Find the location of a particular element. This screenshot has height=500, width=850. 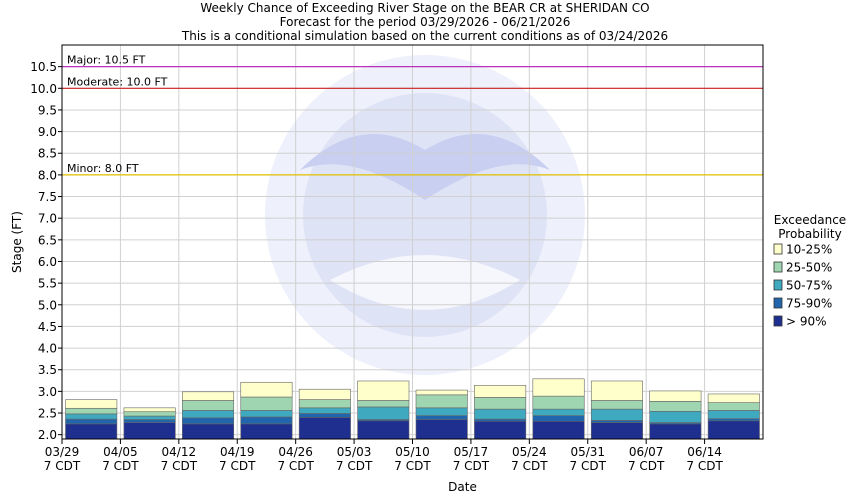

y-tick-label: 4.5 is located at coordinates (47, 327).